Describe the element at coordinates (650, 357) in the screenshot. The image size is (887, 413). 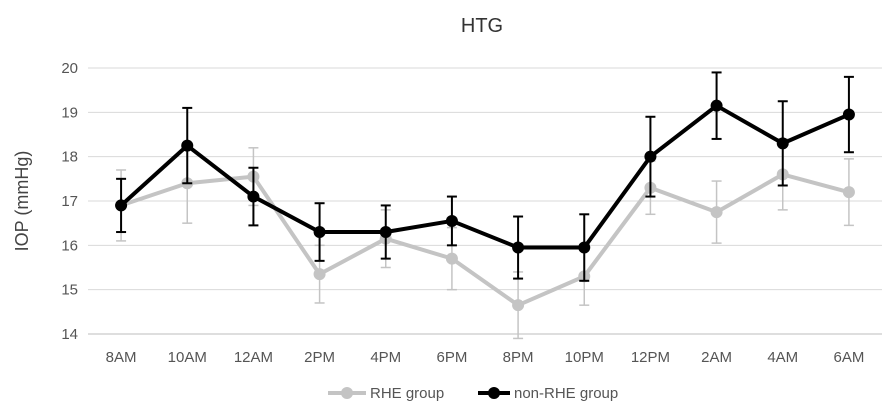
I see `x-tick-label: 12PM` at that location.